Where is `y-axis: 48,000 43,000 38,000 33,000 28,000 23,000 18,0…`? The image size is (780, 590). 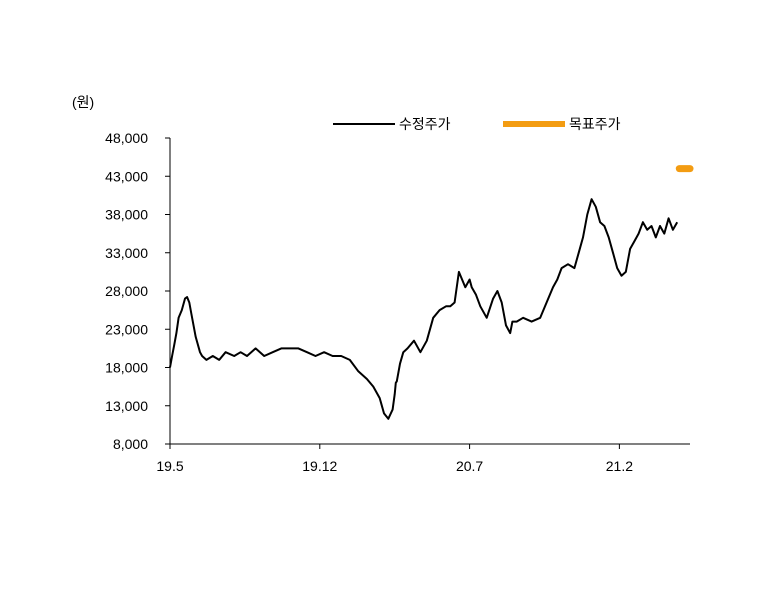
y-axis: 48,000 43,000 38,000 33,000 28,000 23,000 18,0… is located at coordinates (138, 291).